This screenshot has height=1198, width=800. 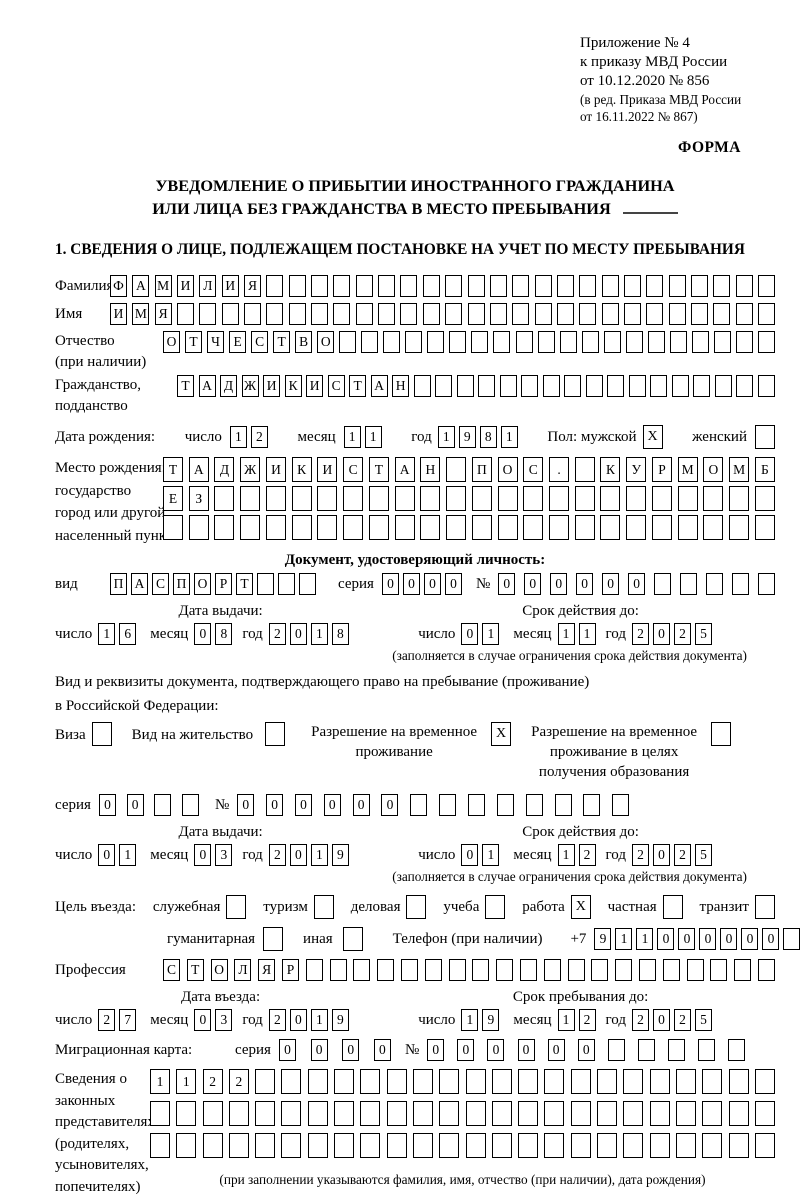 What do you see at coordinates (216, 342) in the screenshot?
I see `char-cell: Ч` at bounding box center [216, 342].